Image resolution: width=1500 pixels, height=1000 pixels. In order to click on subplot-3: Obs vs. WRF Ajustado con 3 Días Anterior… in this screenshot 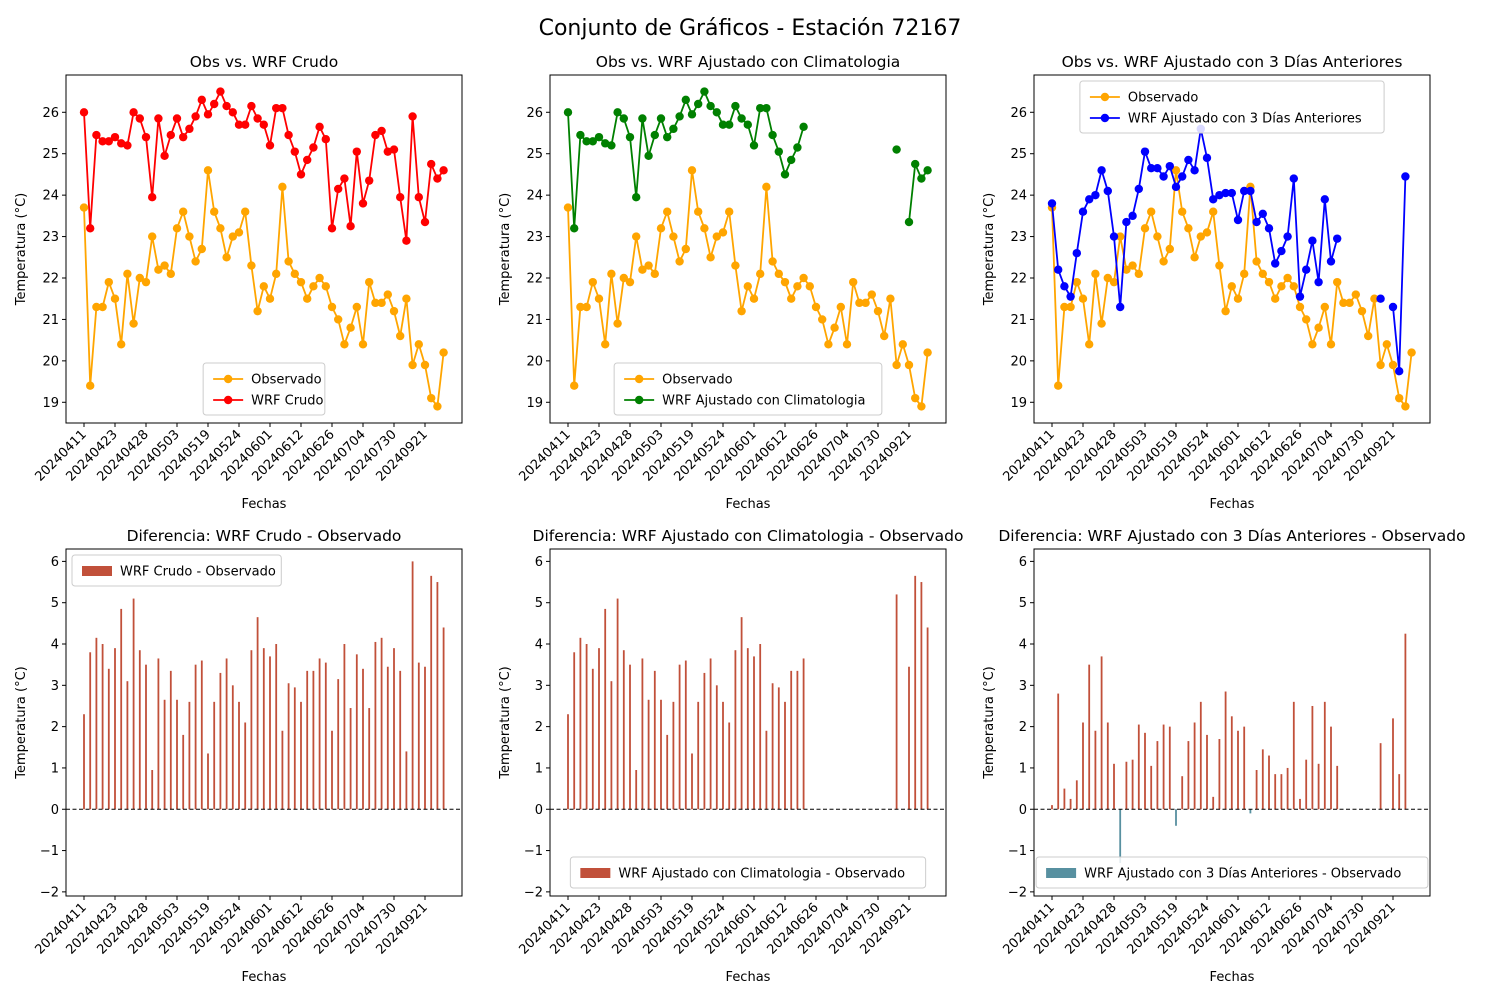, I will do `click(1206, 282)`.